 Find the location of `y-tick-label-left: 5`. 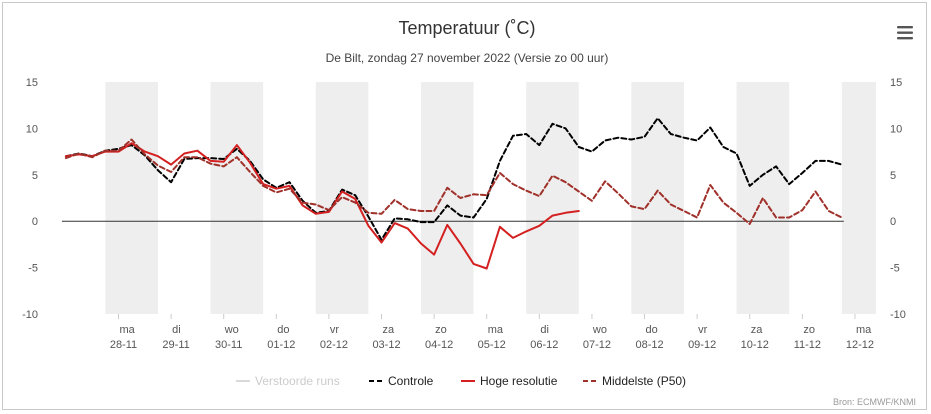

y-tick-label-left: 5 is located at coordinates (35, 176).